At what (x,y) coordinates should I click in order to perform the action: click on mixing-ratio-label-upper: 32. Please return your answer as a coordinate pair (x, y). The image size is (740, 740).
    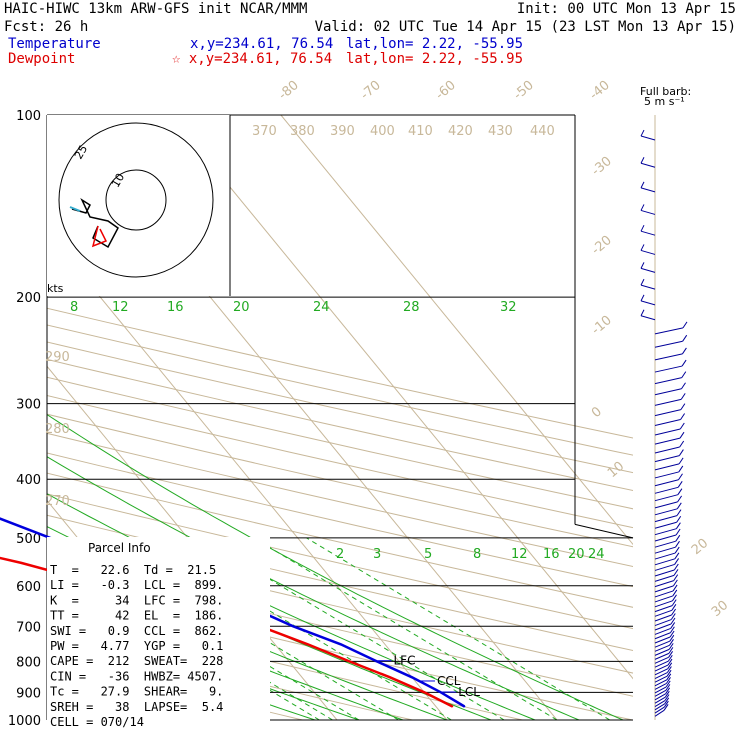
    Looking at the image, I should click on (508, 307).